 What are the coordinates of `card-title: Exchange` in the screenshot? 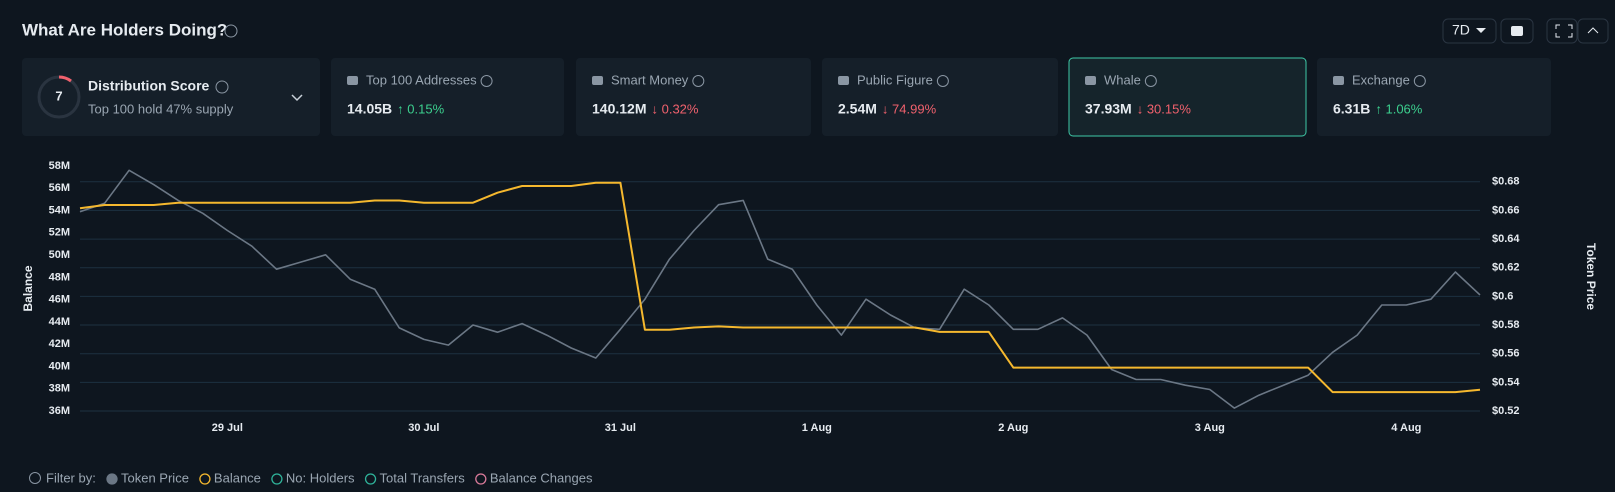 It's located at (1381, 79).